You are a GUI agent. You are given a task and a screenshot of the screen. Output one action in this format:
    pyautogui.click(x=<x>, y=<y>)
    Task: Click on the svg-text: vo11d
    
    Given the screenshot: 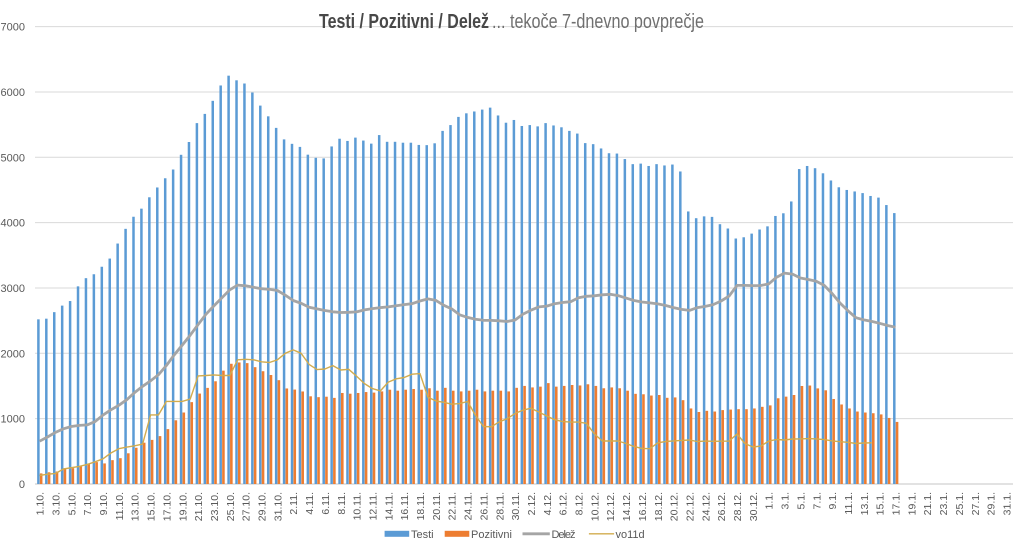 What is the action you would take?
    pyautogui.click(x=630, y=535)
    